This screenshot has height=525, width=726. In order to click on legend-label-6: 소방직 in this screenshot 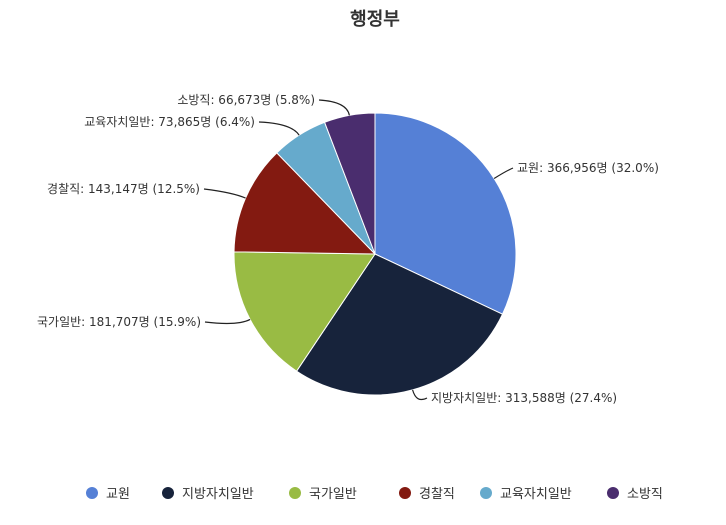, I will do `click(645, 494)`.